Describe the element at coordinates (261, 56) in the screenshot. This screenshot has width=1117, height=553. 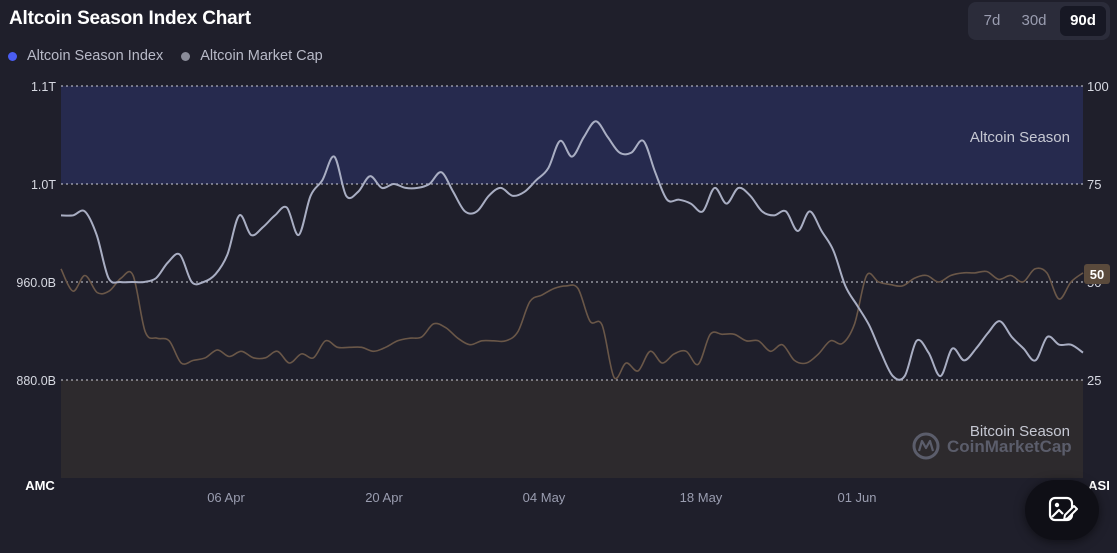
I see `legend-label: Altcoin Market Cap` at that location.